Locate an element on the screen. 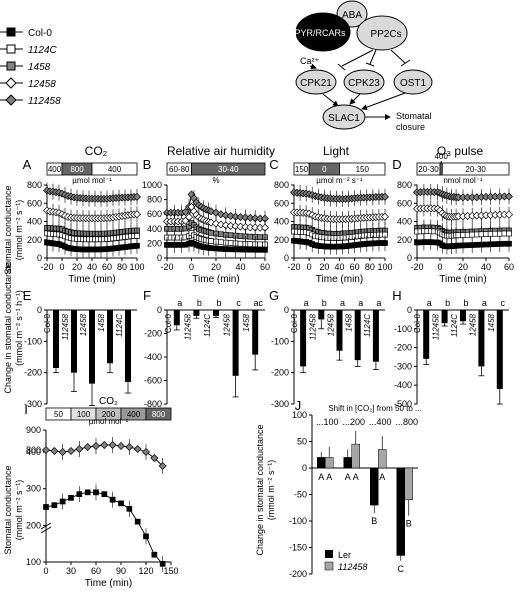 The width and height of the screenshot is (520, 609). column-title-co2: CO₂ is located at coordinates (96, 151).